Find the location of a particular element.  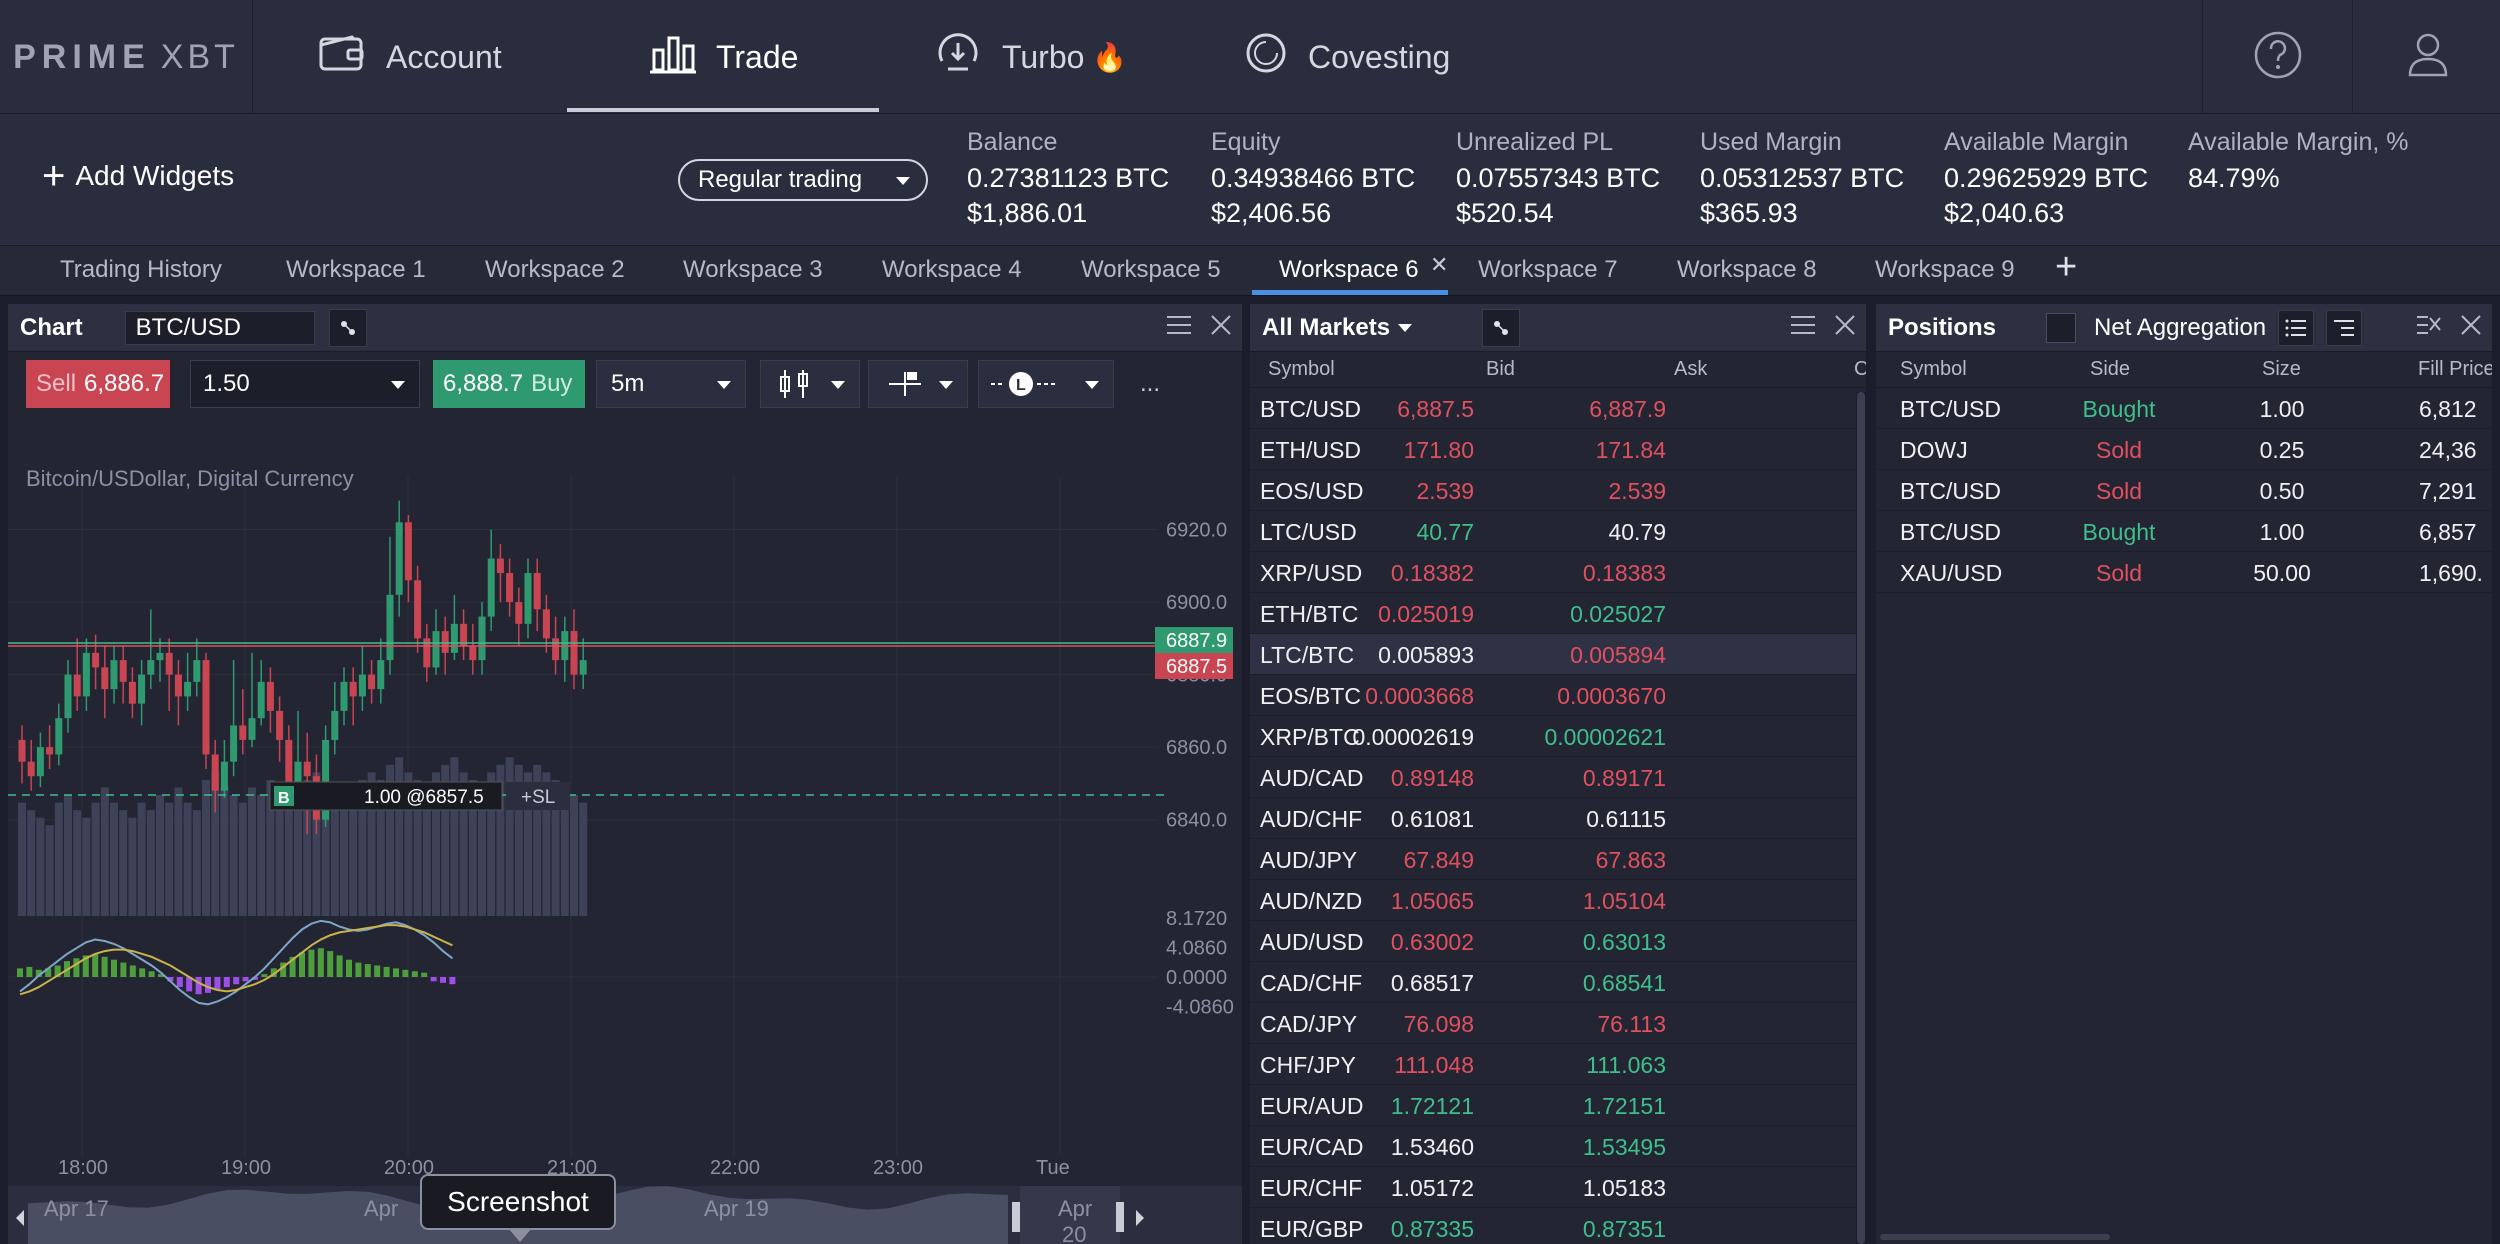

market-bid: 0.89148 is located at coordinates (1432, 778).